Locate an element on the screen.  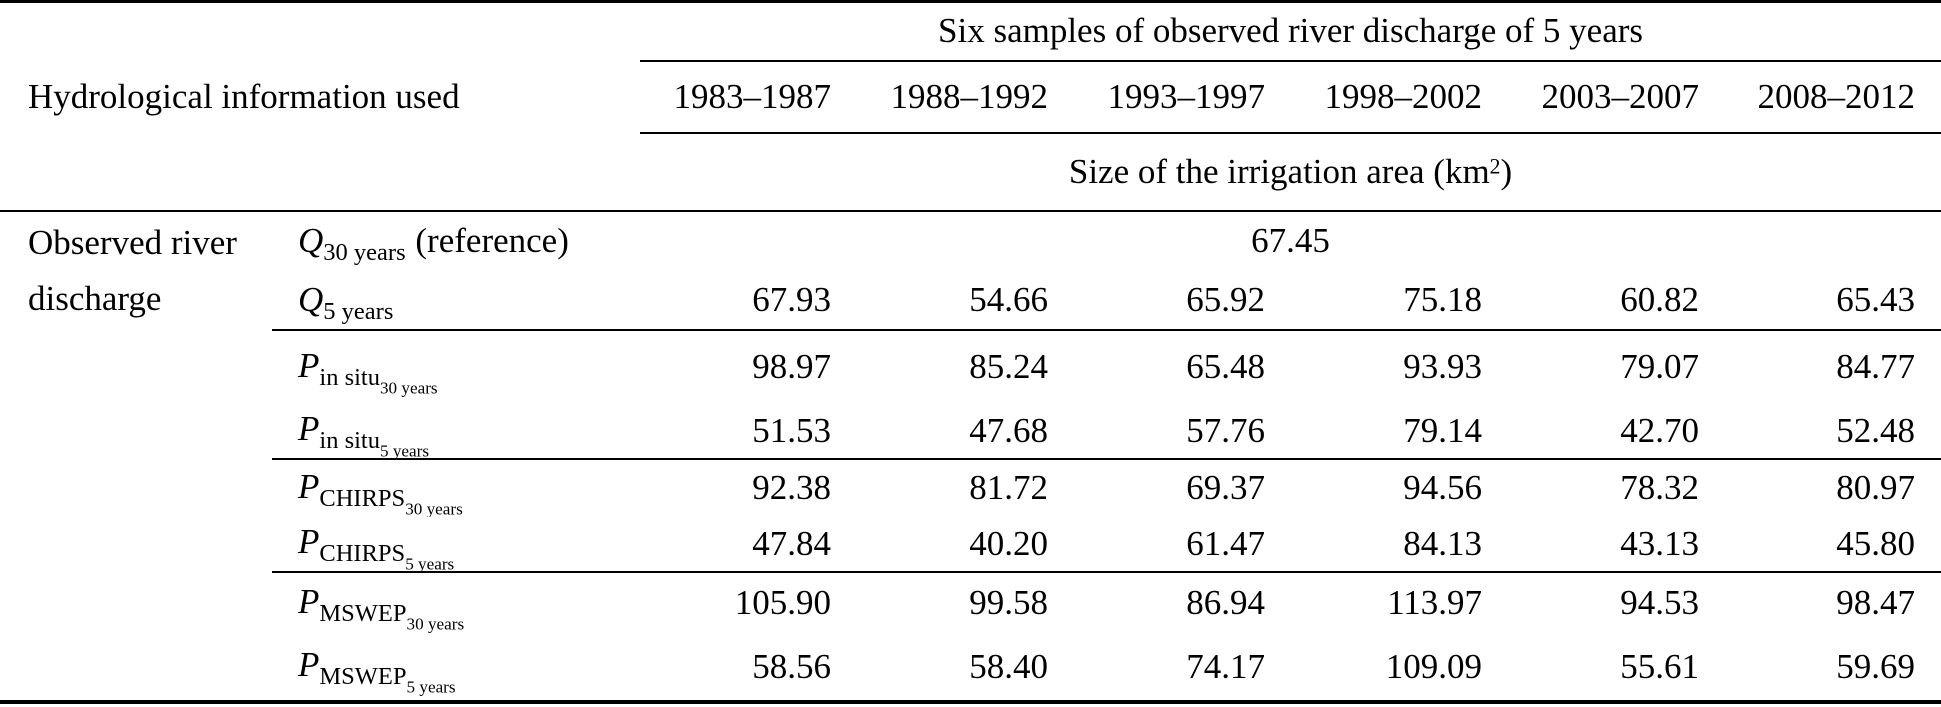
variable-label-mswep5: PMSWEP5 years is located at coordinates (377, 671).